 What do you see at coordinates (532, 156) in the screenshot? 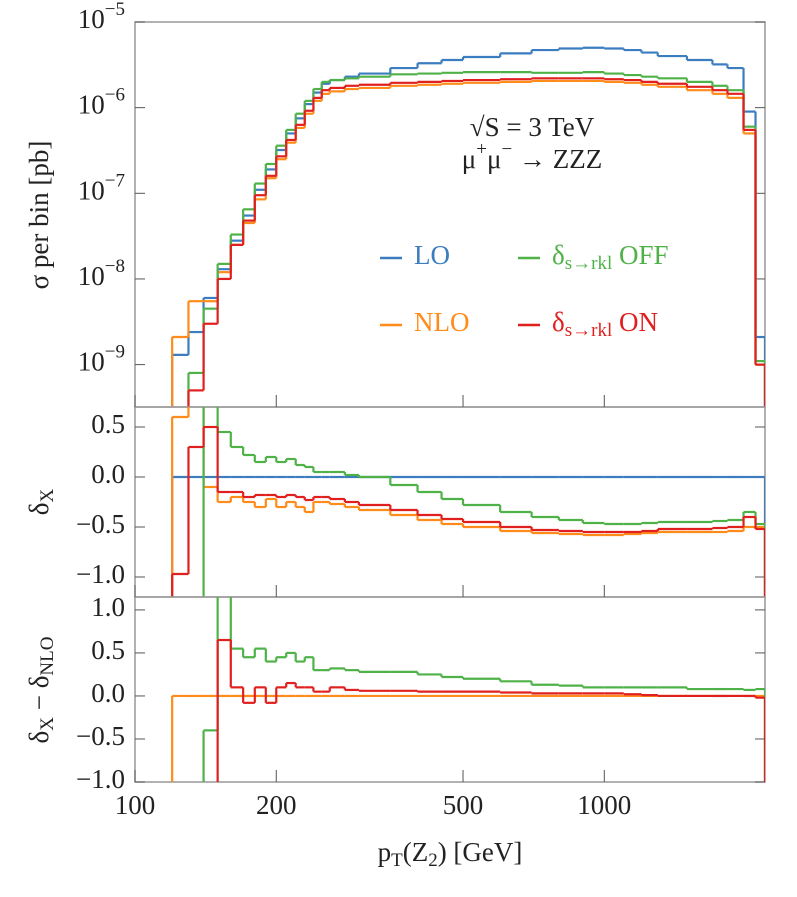
I see `annotation: μ+μ− → ZZZ` at bounding box center [532, 156].